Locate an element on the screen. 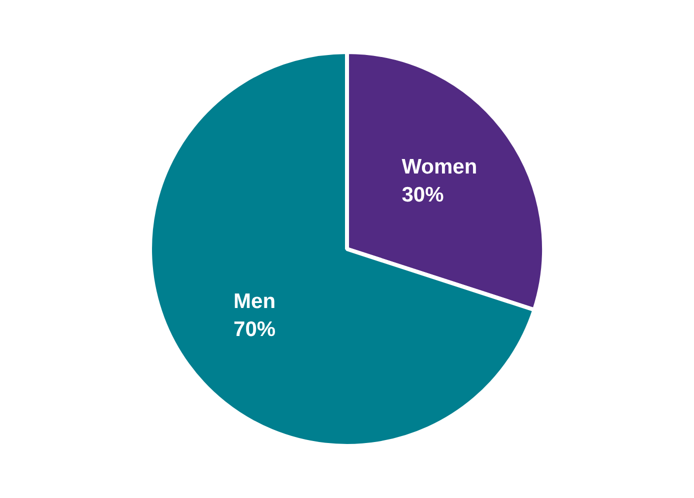 This screenshot has height=498, width=694. data-label: 70% is located at coordinates (255, 329).